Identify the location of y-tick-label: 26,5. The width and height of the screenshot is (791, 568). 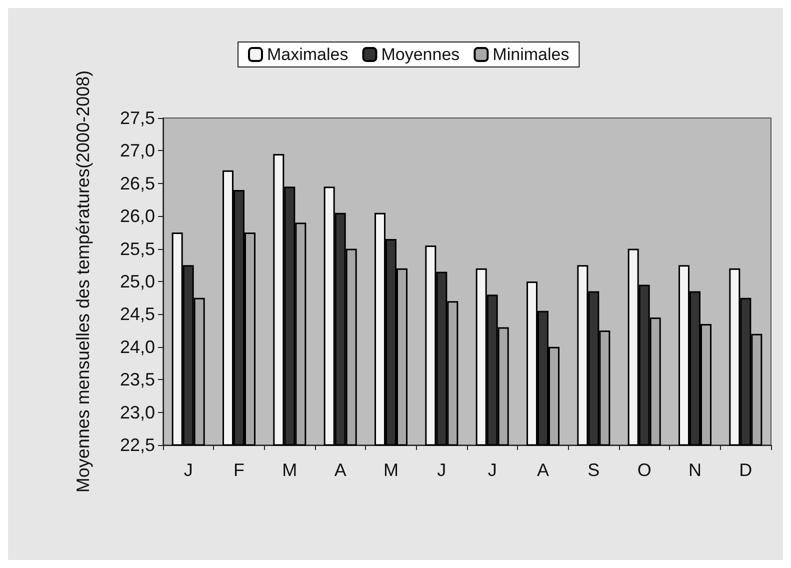
(137, 183).